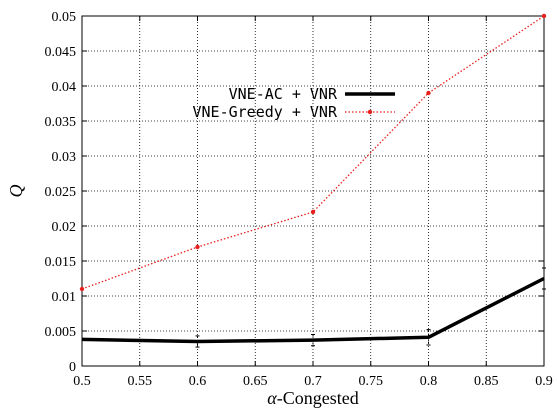  What do you see at coordinates (313, 381) in the screenshot?
I see `x-tick-label: 0.7` at bounding box center [313, 381].